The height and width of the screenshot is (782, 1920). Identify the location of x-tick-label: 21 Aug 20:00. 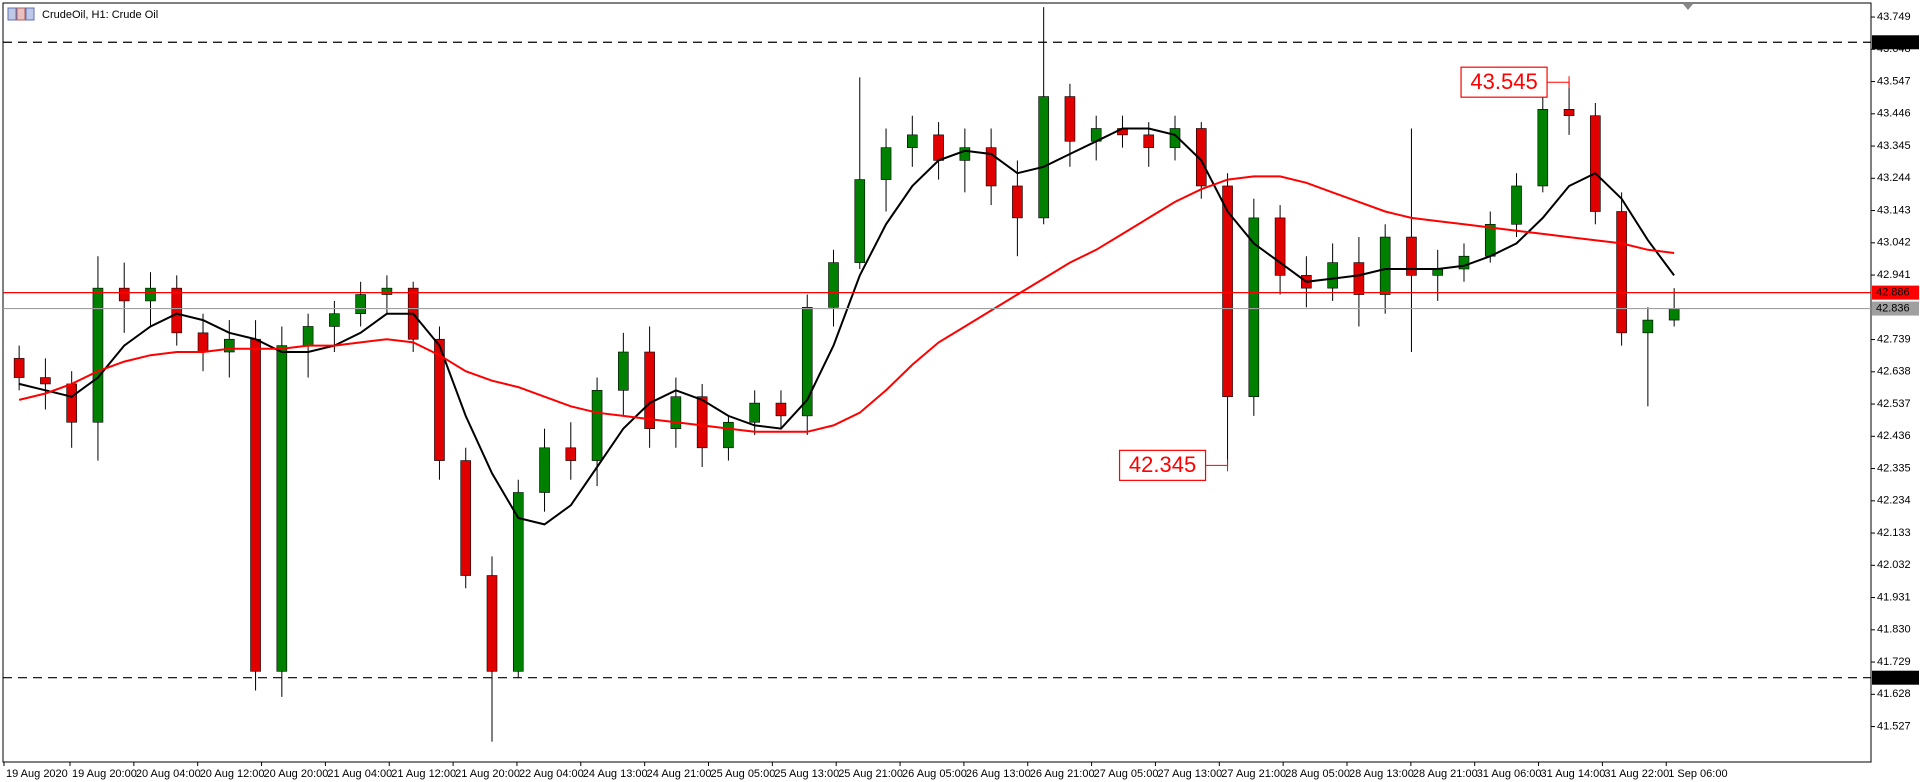
(487, 774).